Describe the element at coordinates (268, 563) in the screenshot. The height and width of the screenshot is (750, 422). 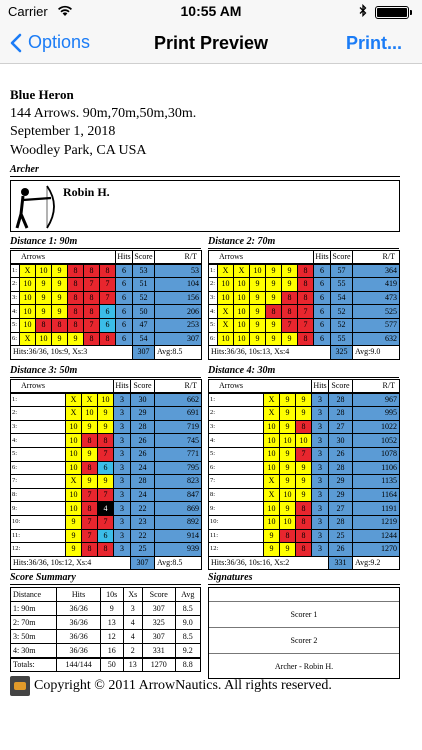
I see `distance-summary: Hits:36/36, 10s:16, Xs:2` at that location.